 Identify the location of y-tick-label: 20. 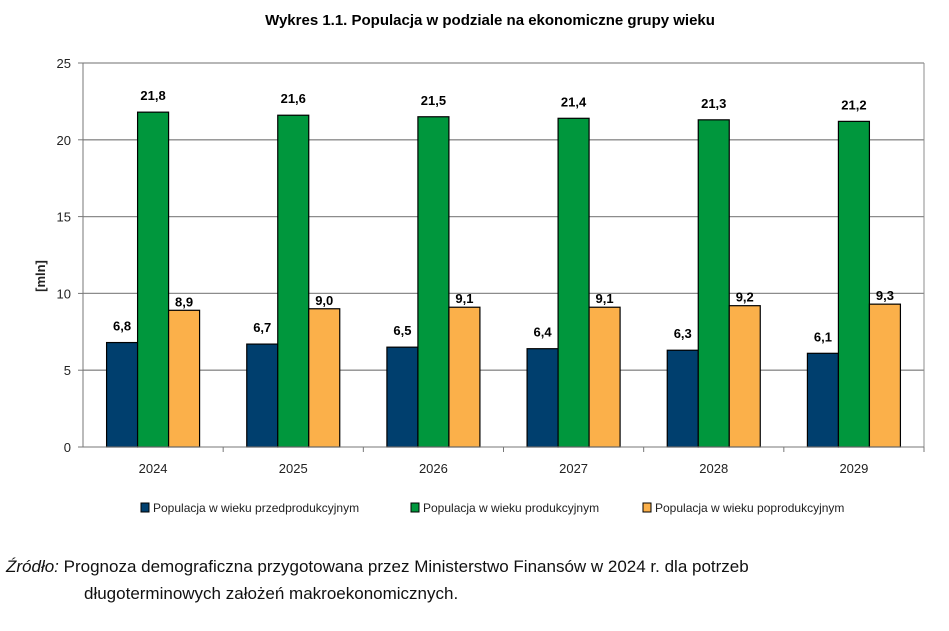
(64, 140).